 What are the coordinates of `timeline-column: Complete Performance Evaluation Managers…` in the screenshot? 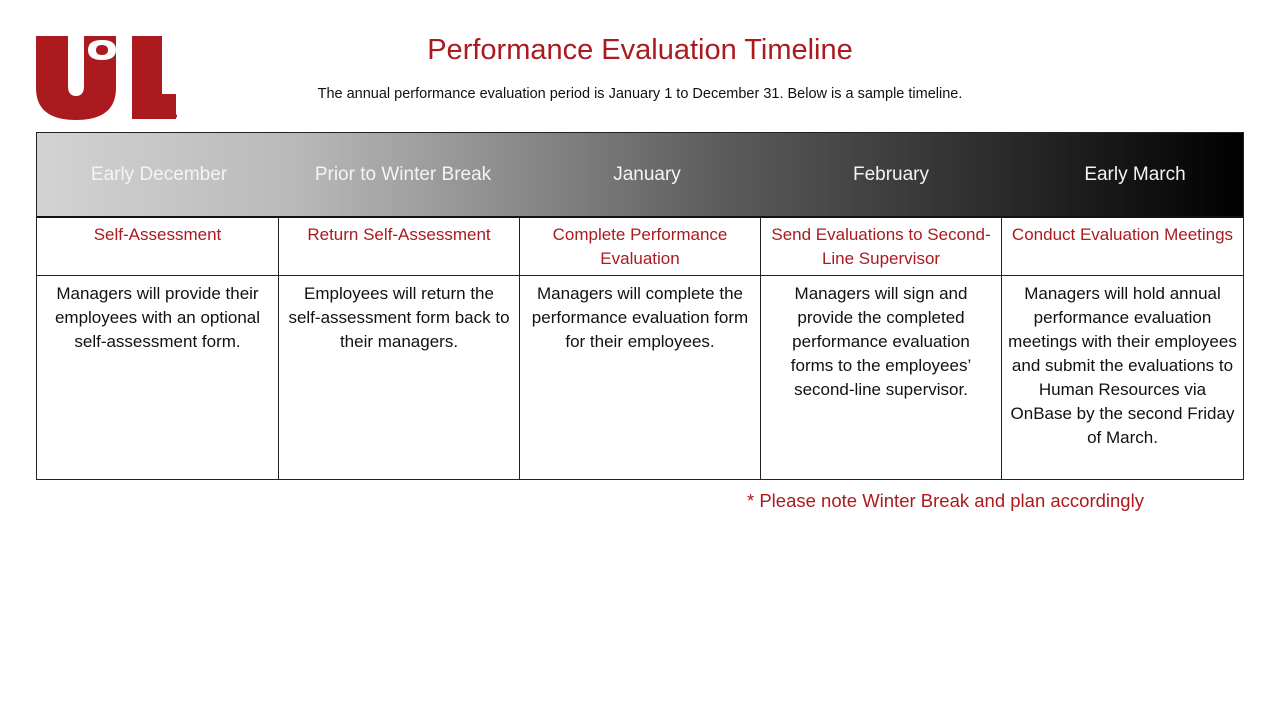 It's located at (639, 348).